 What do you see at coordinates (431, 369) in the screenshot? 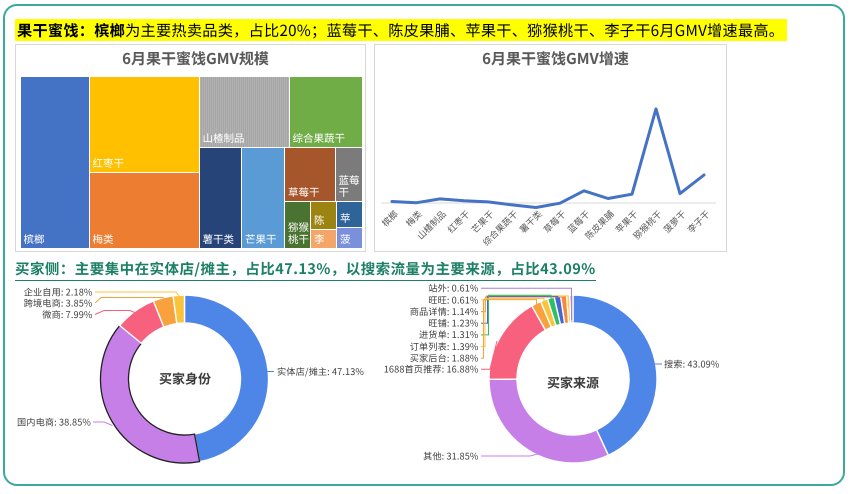
I see `svg-text: 1688首页推荐: 16.88%` at bounding box center [431, 369].